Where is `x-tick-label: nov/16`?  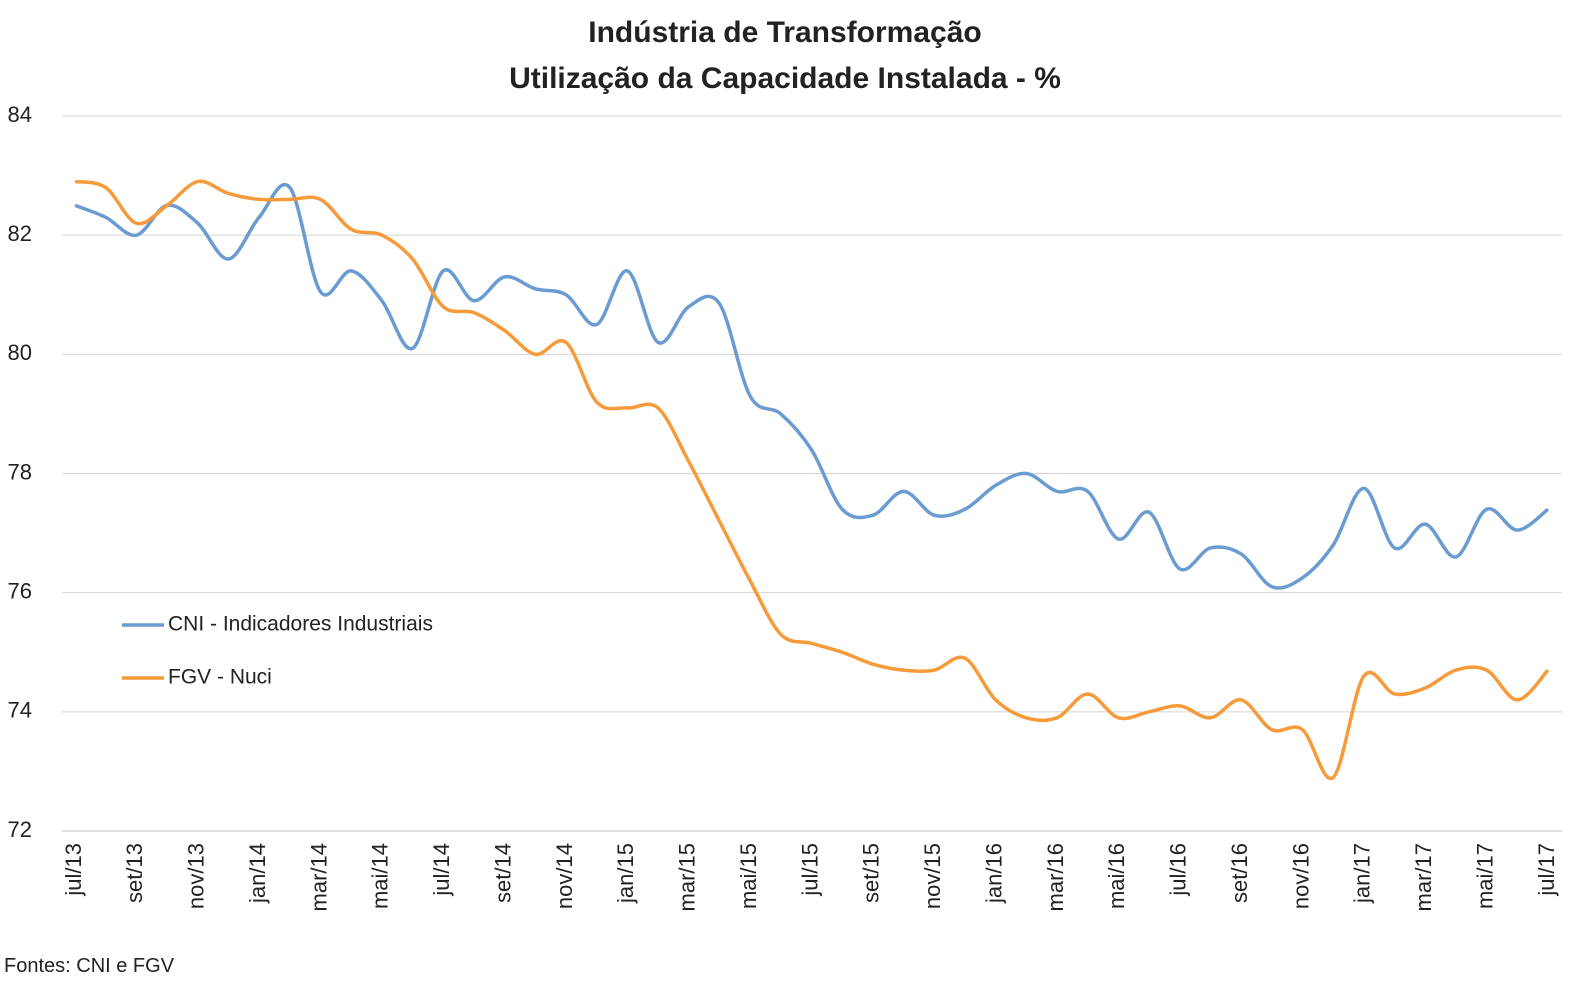 x-tick-label: nov/16 is located at coordinates (1300, 876).